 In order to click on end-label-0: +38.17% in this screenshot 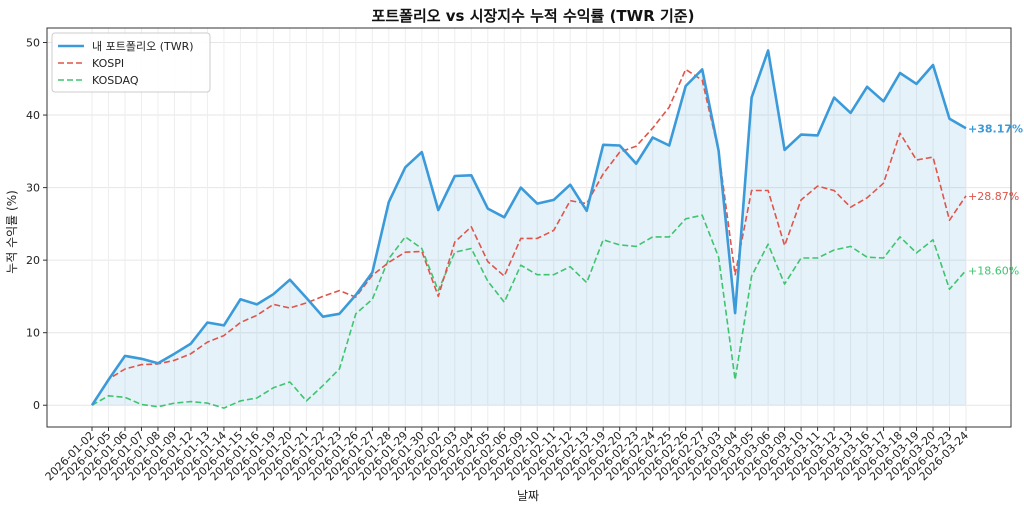, I will do `click(995, 128)`.